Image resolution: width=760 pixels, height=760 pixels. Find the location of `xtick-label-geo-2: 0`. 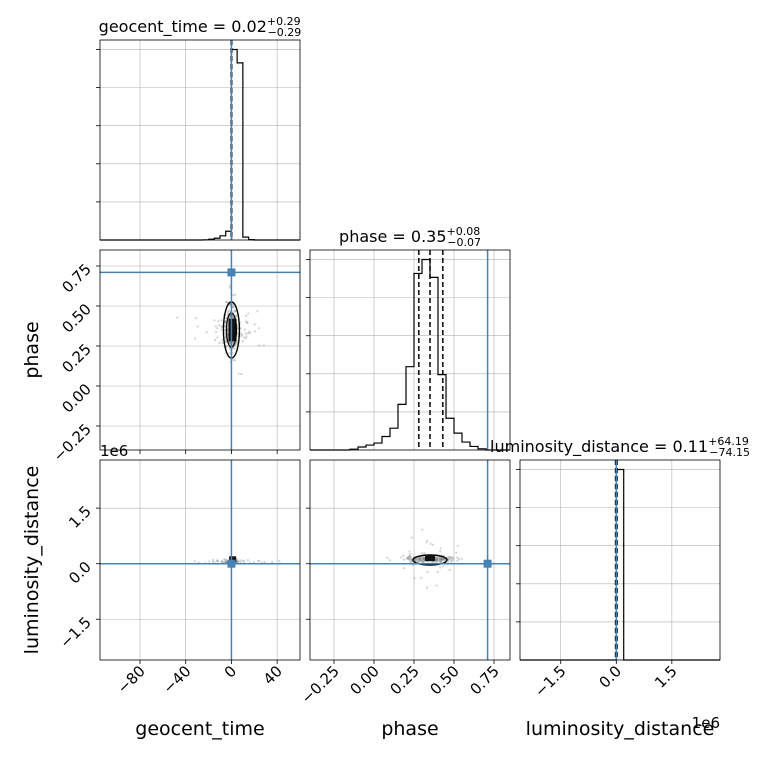

xtick-label-geo-2: 0 is located at coordinates (230, 671).